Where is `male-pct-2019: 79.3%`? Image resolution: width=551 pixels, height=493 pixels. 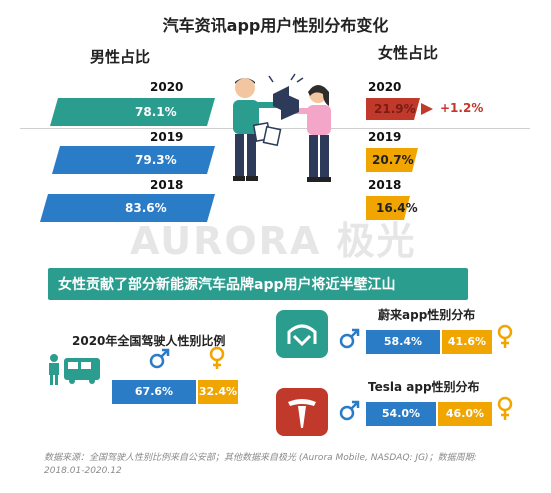
male-pct-2019: 79.3% is located at coordinates (156, 160).